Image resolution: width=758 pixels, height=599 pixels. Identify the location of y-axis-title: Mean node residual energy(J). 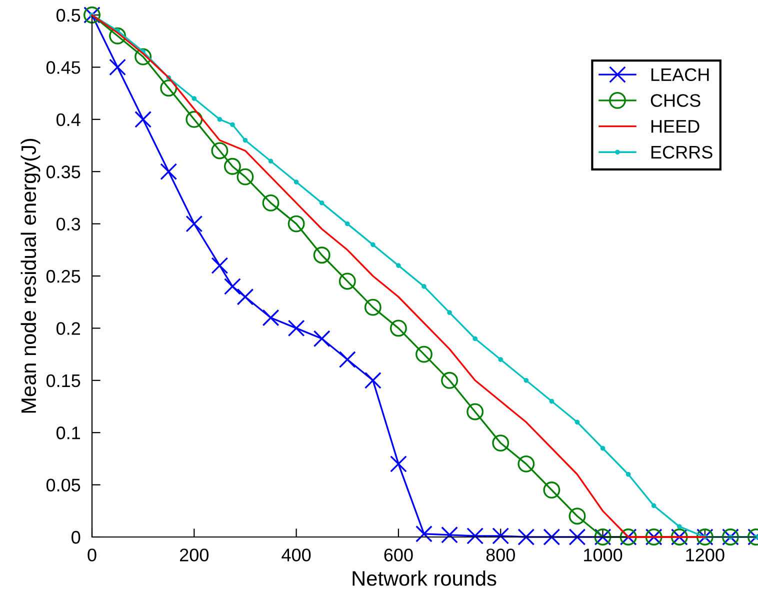
(30, 275).